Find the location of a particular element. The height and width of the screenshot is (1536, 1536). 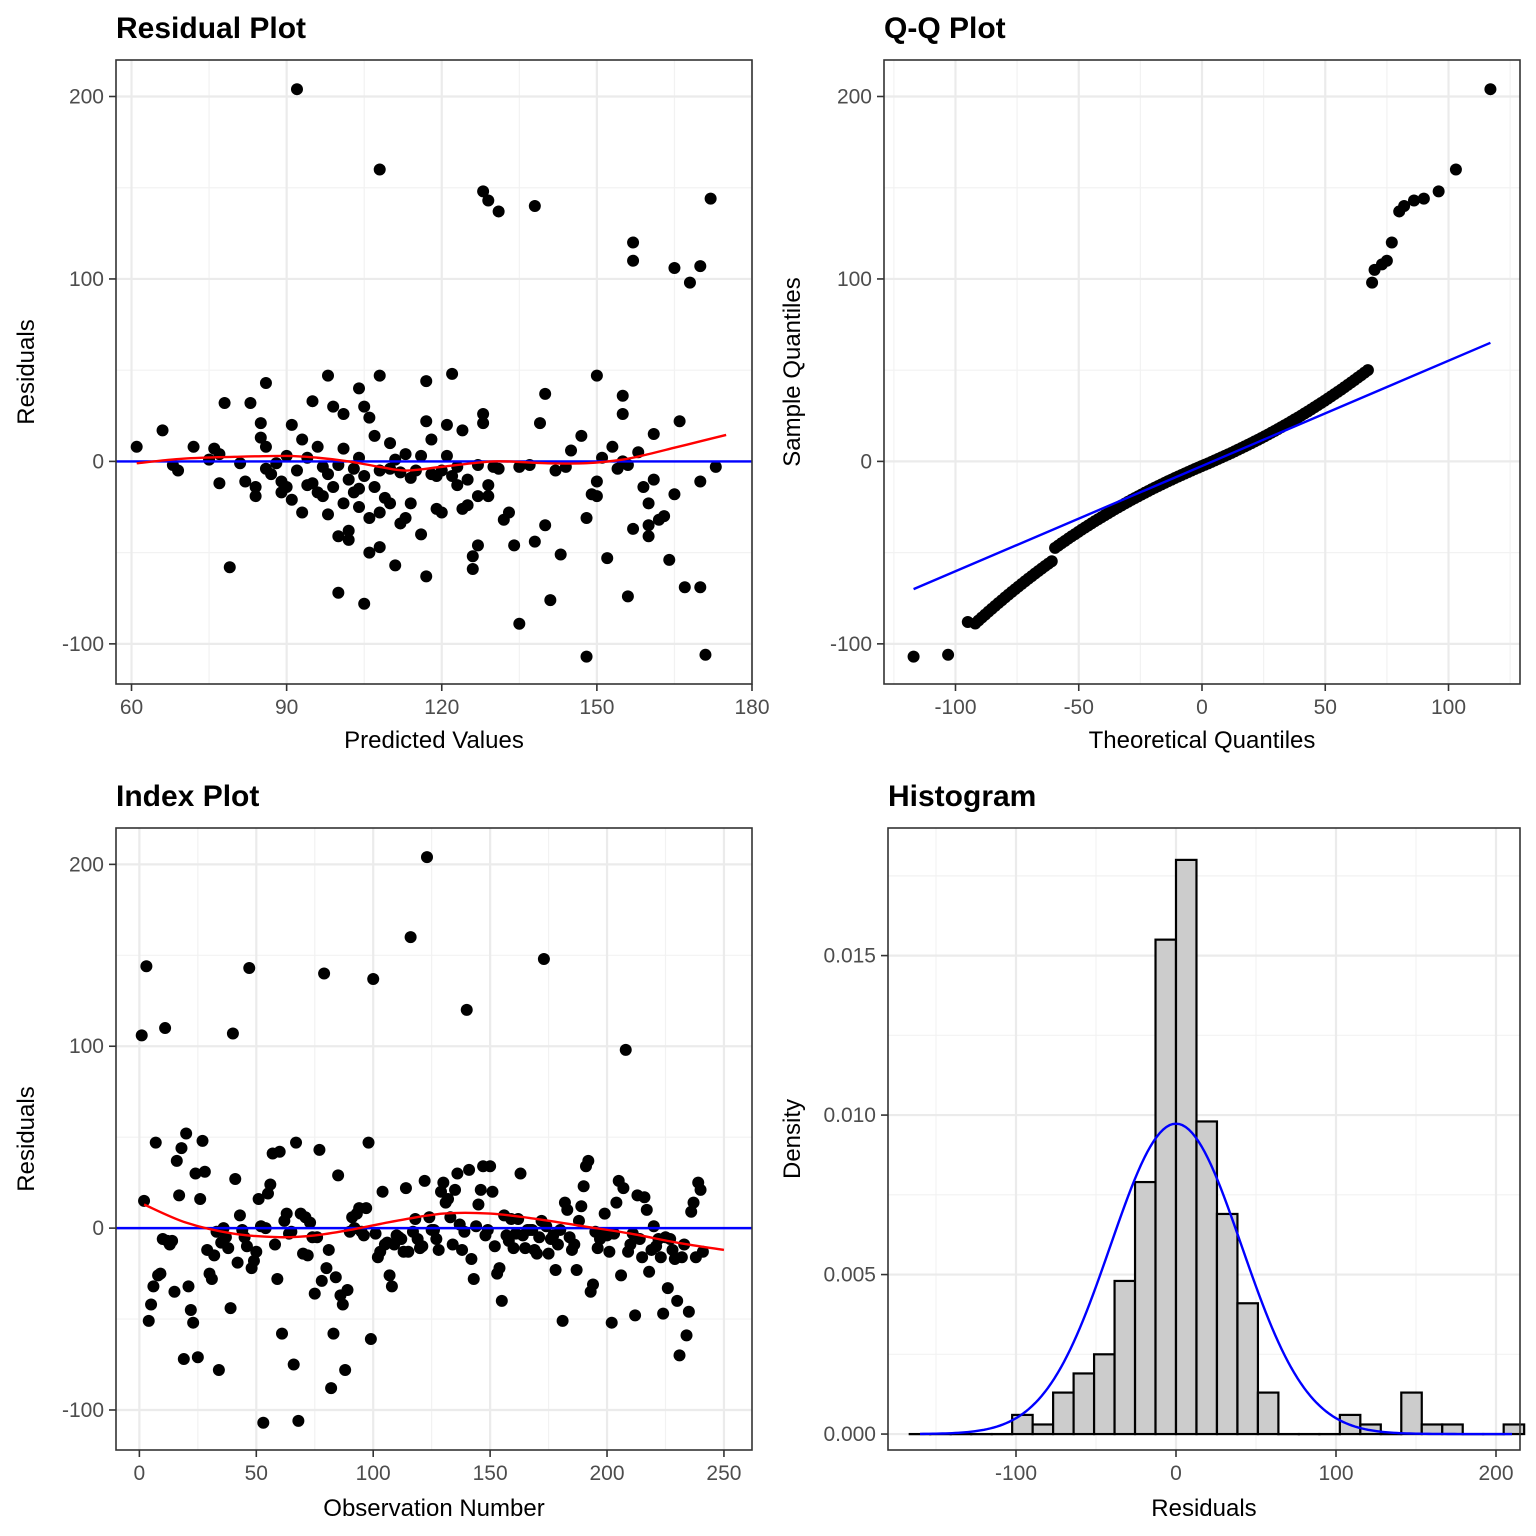

x-tick-label: -100 is located at coordinates (1016, 1473).